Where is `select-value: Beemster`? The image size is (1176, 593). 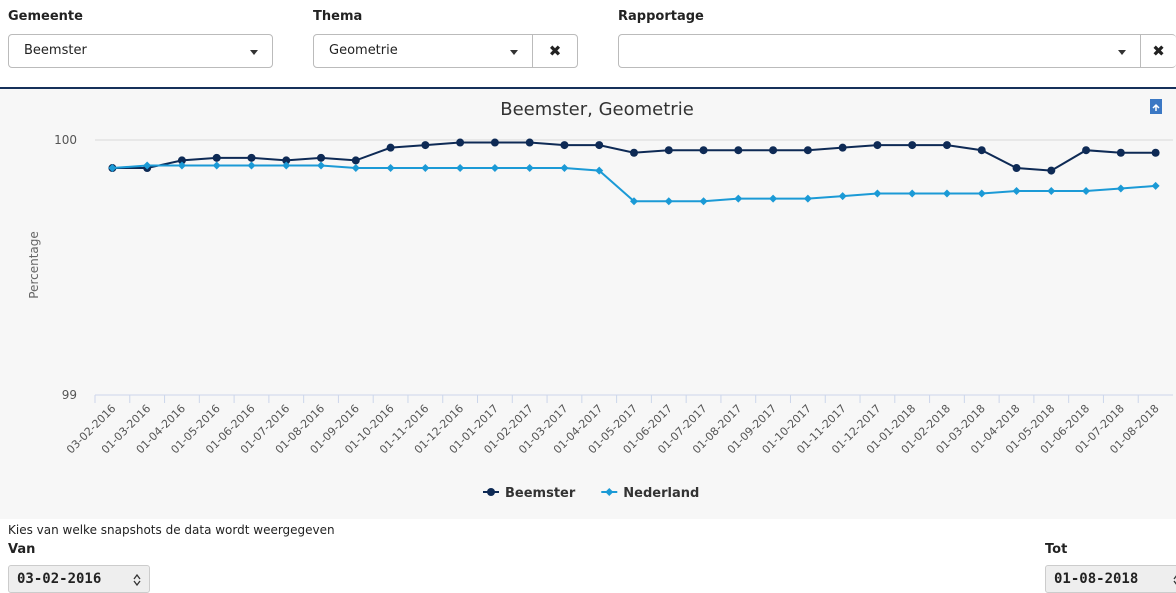 select-value: Beemster is located at coordinates (55, 50).